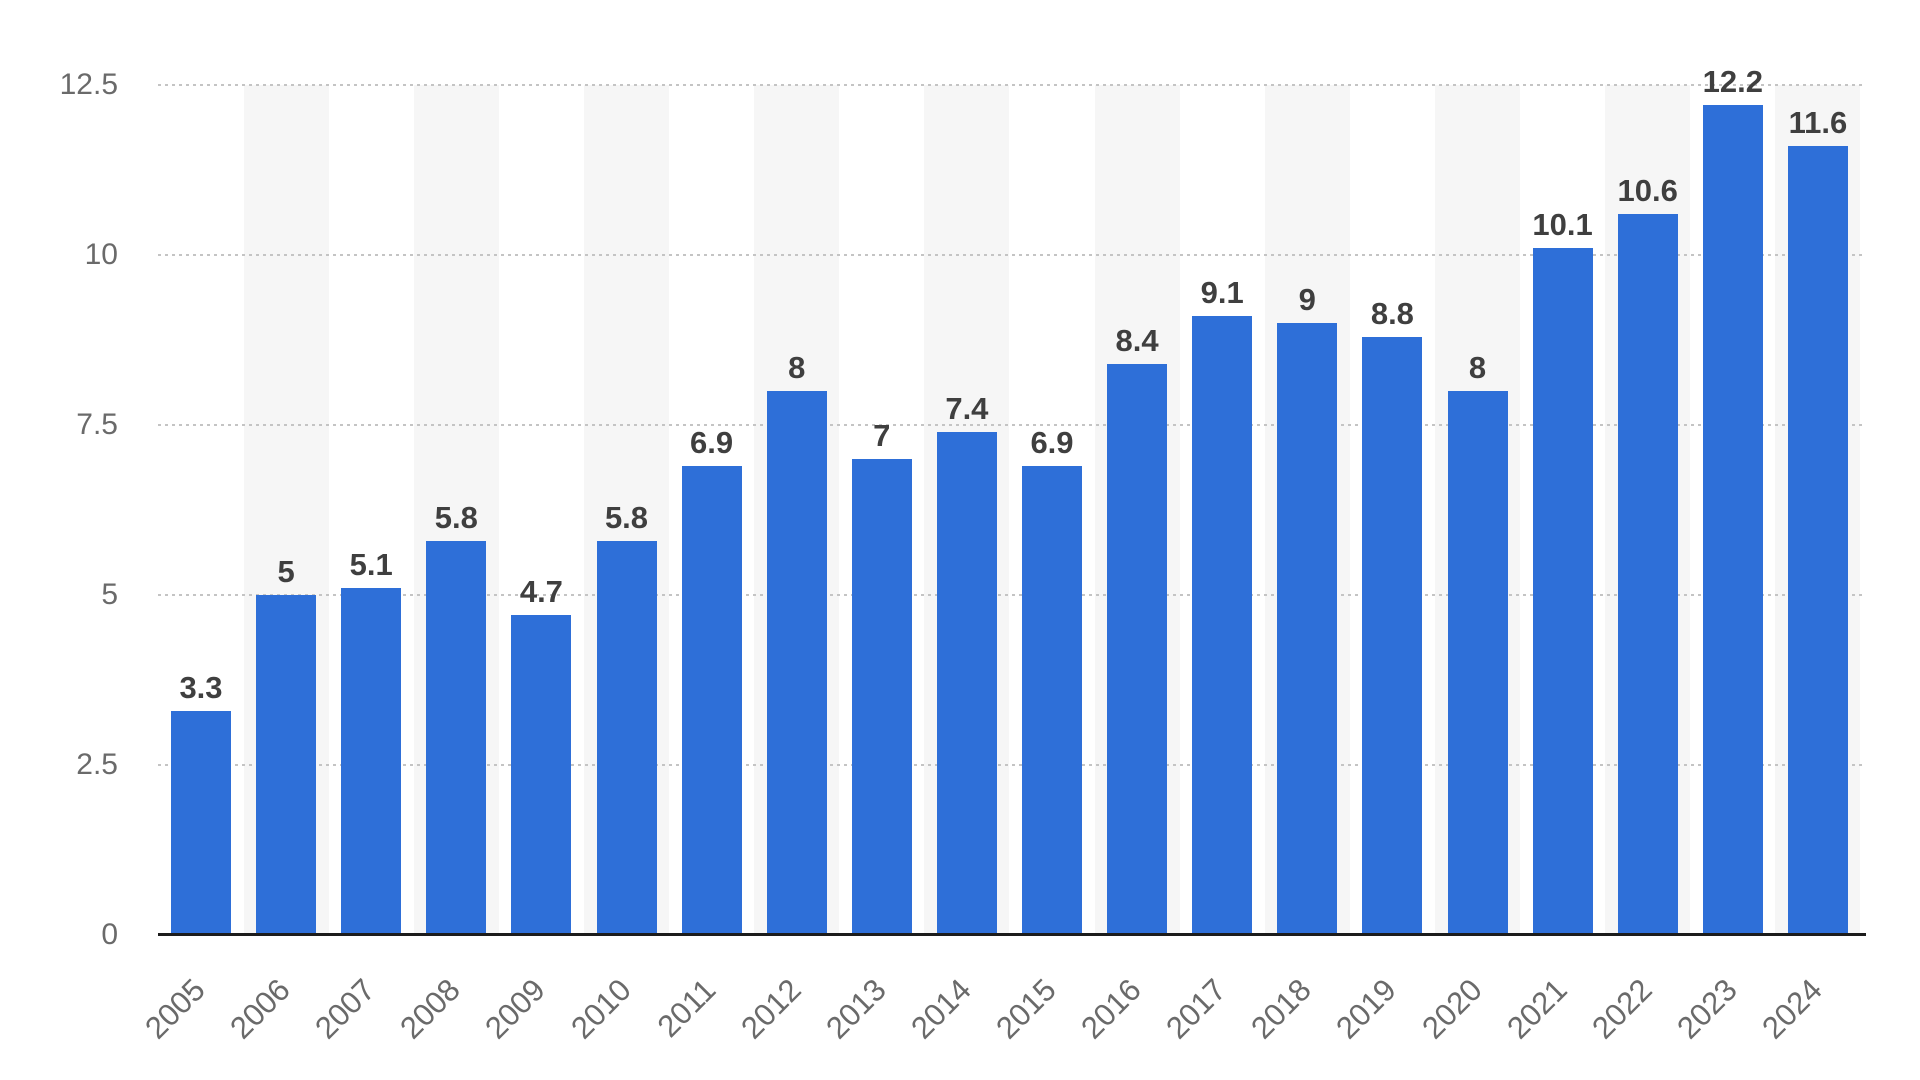  I want to click on x-axis-tick-label: 2021, so click(1536, 1009).